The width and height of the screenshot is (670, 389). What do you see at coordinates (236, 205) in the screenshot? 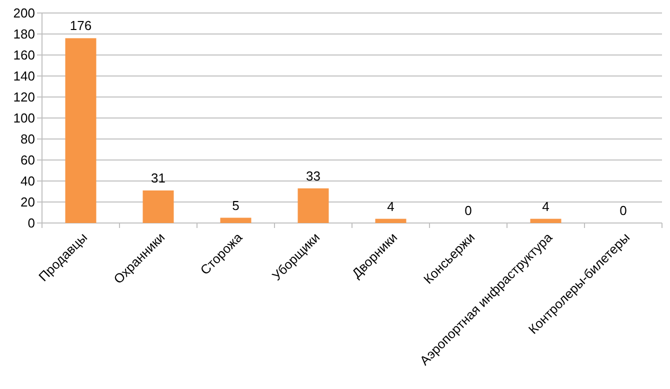
I see `data-label: 5` at bounding box center [236, 205].